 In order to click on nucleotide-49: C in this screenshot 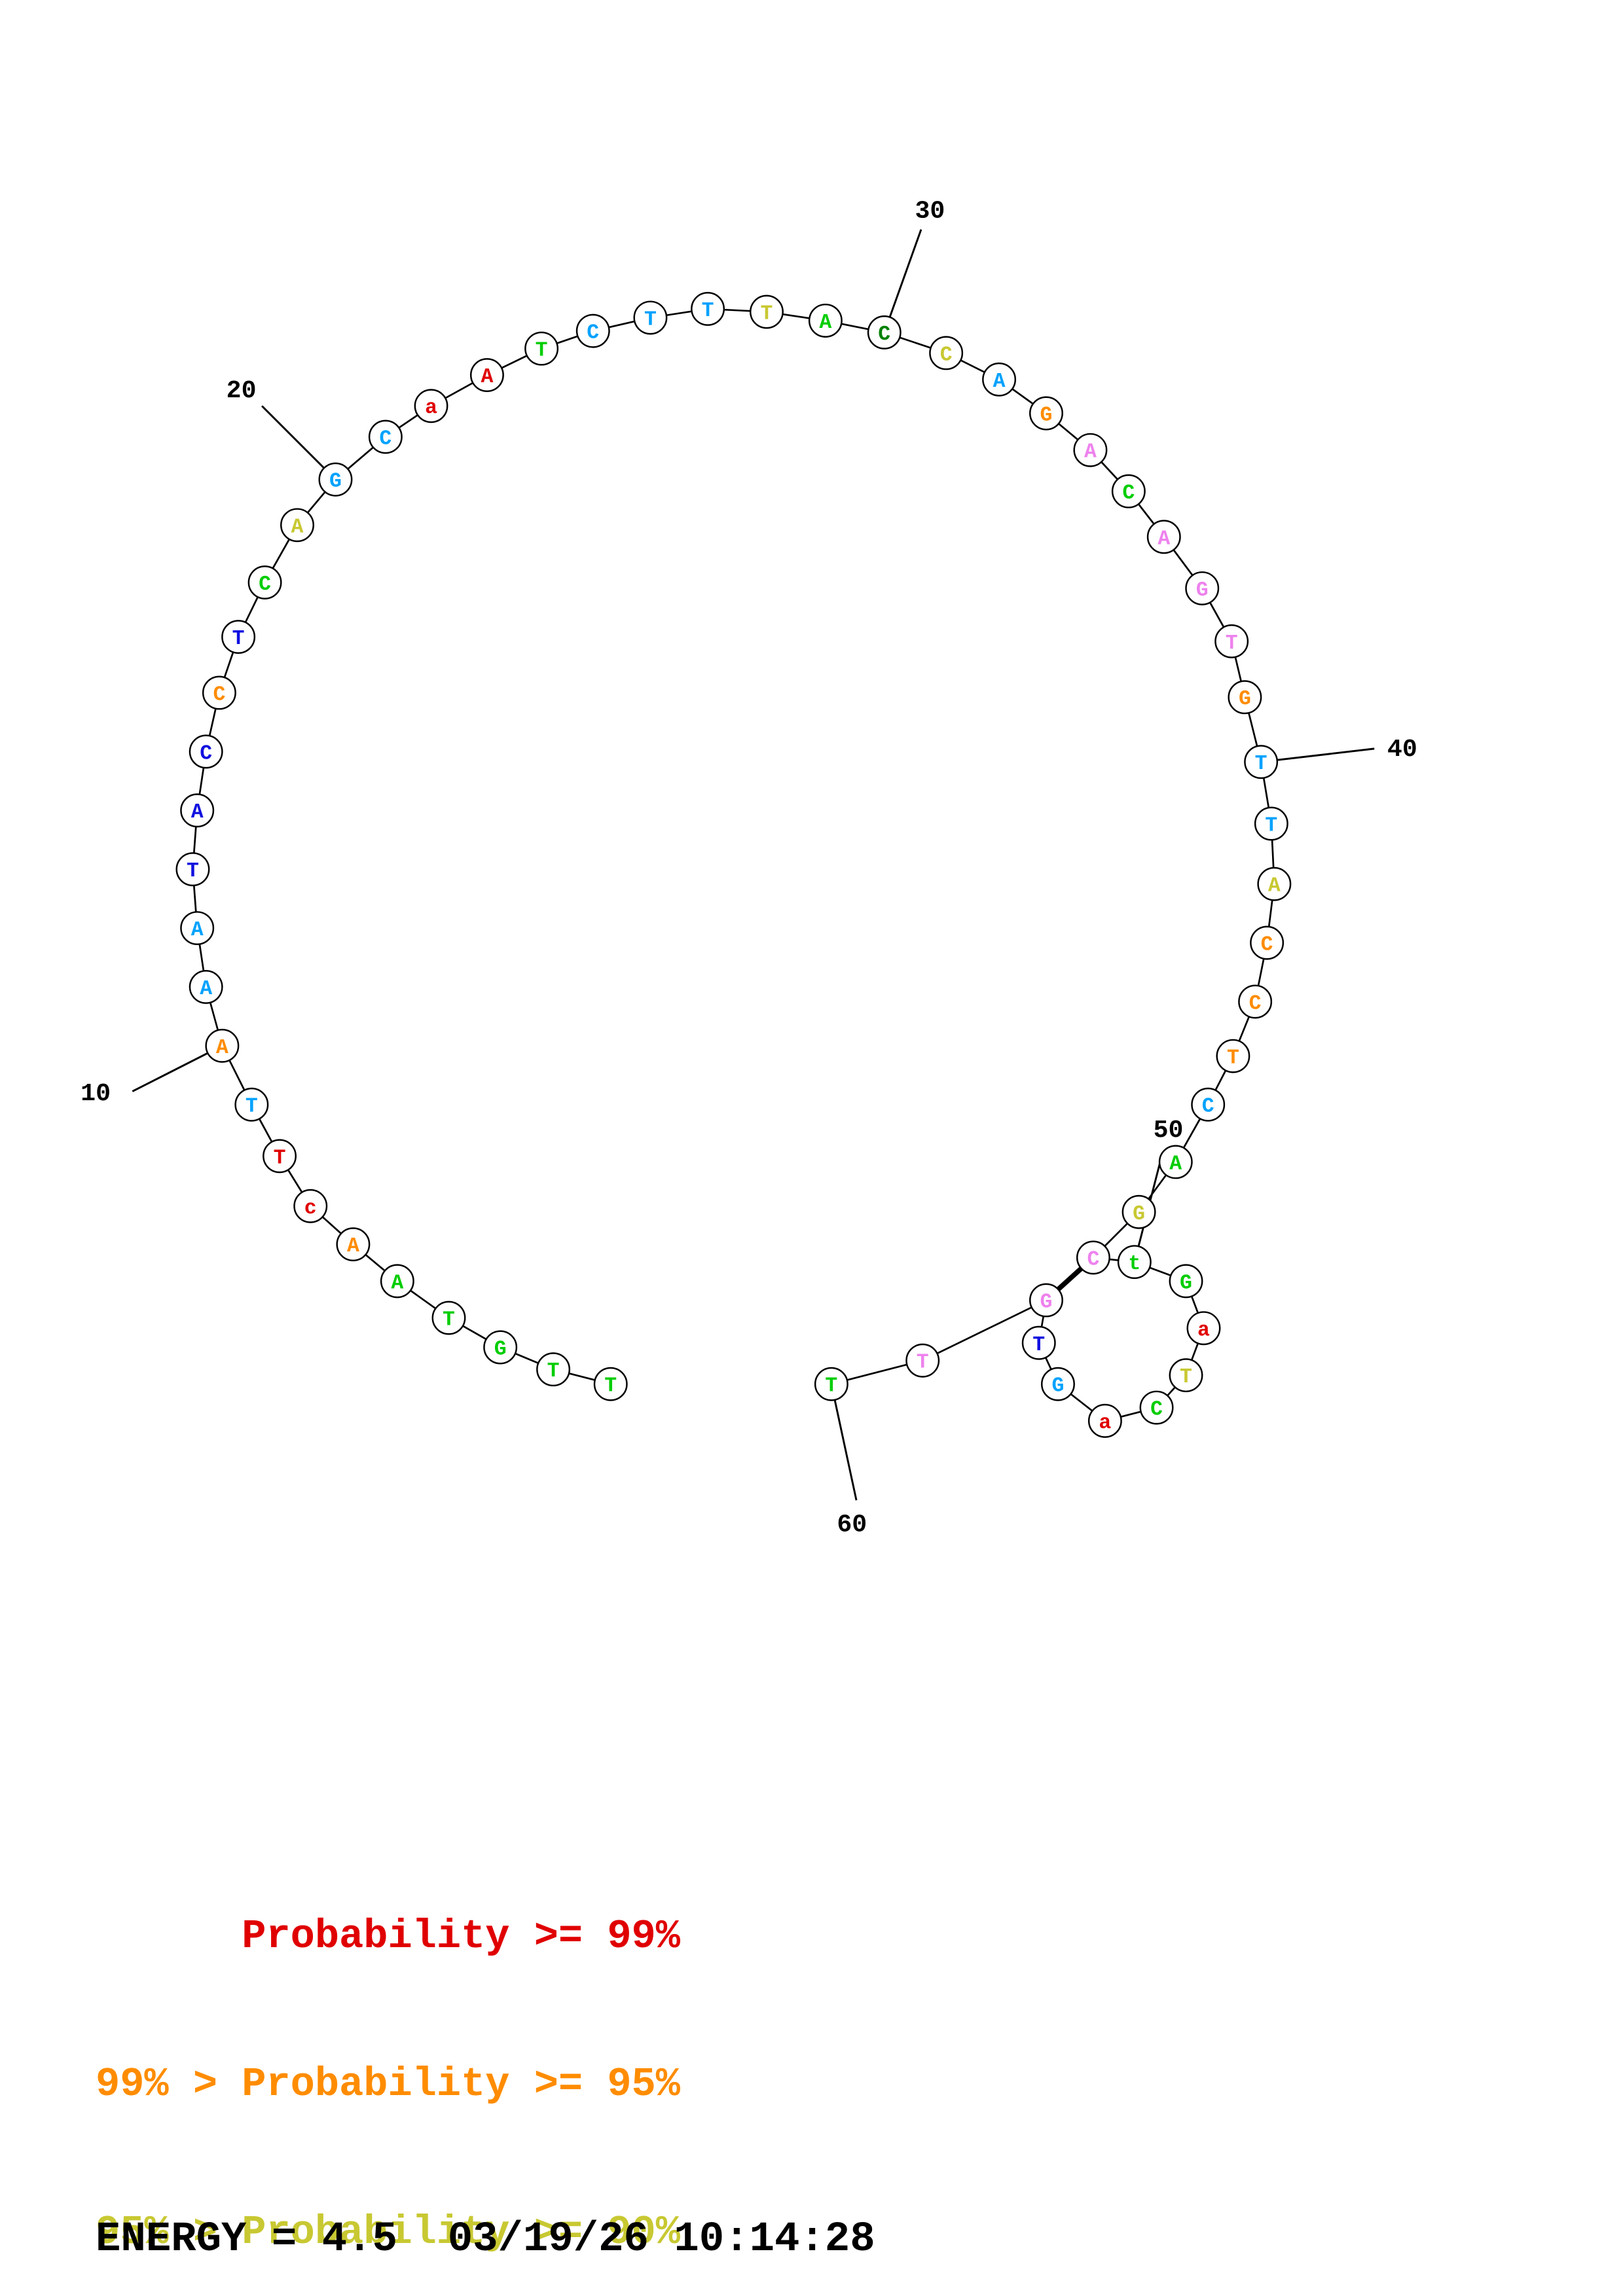, I will do `click(1093, 1257)`.